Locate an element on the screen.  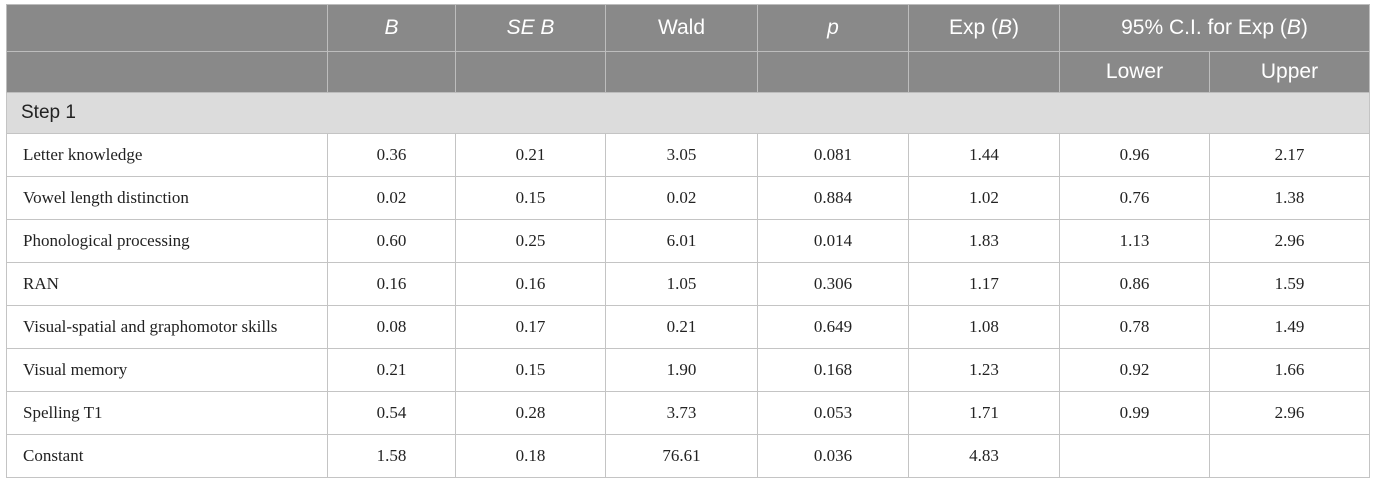
cell-upper: 1.49 is located at coordinates (1289, 327).